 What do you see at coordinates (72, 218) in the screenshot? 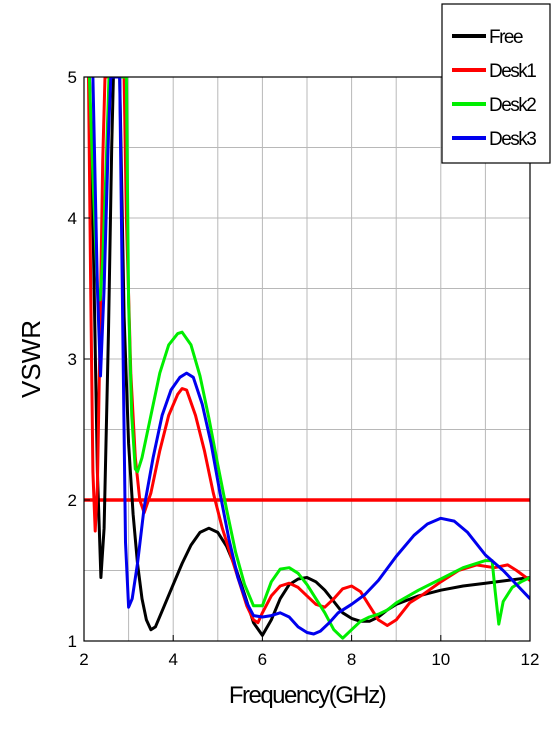
I see `y-tick-label: 4` at bounding box center [72, 218].